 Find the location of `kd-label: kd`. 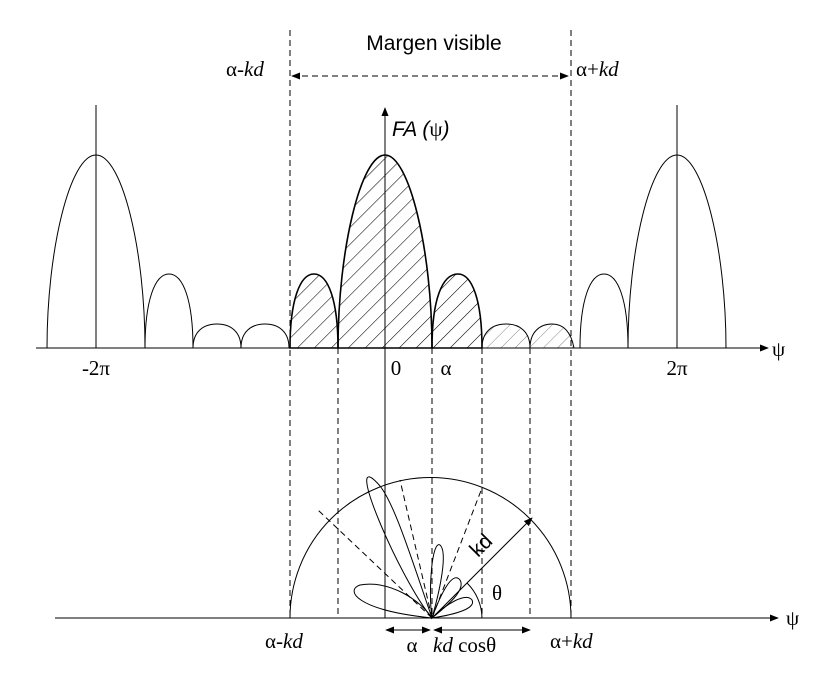

kd-label: kd is located at coordinates (481, 546).